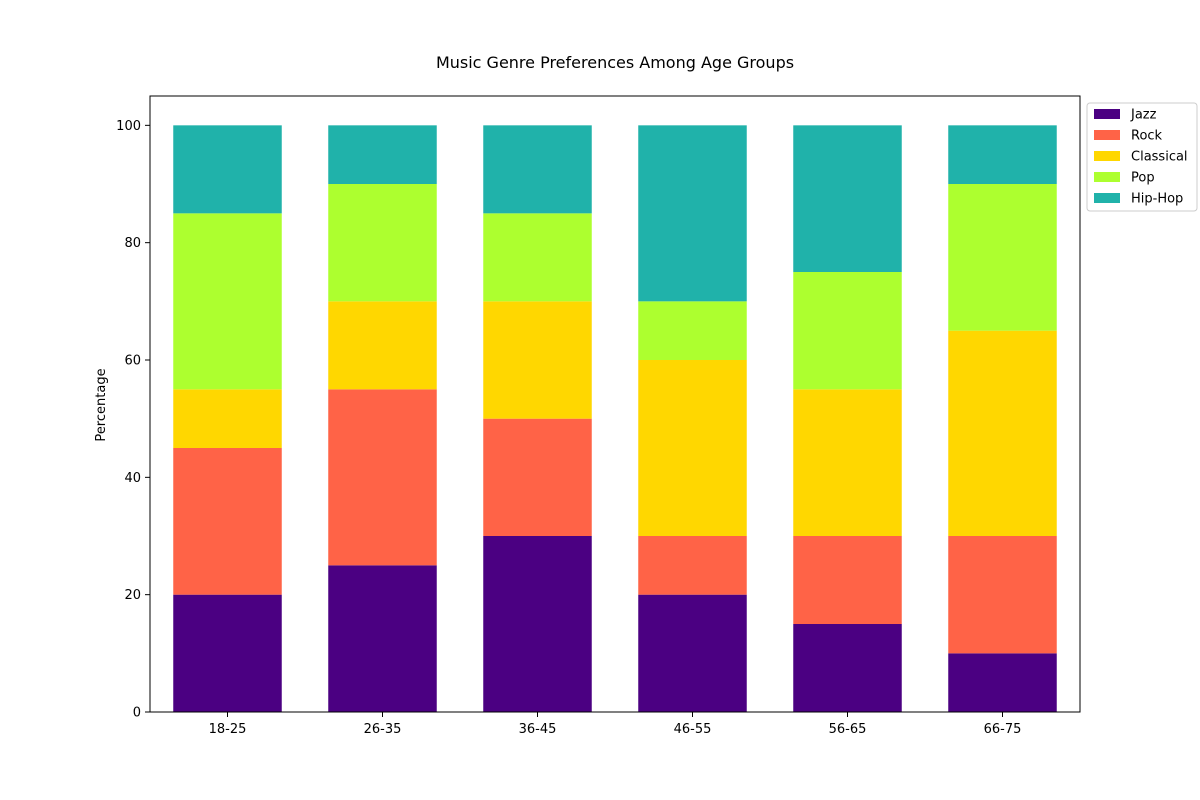 This screenshot has height=800, width=1200. I want to click on legend-swatch-pop, so click(1107, 177).